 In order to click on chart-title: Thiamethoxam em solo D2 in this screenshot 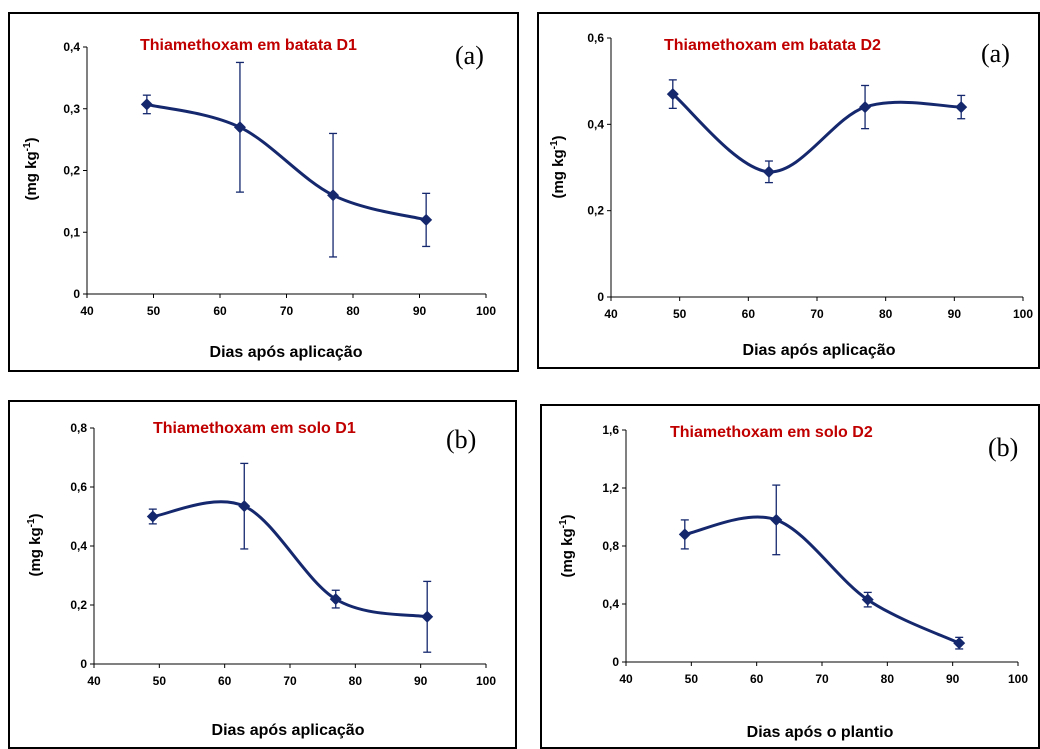, I will do `click(771, 432)`.